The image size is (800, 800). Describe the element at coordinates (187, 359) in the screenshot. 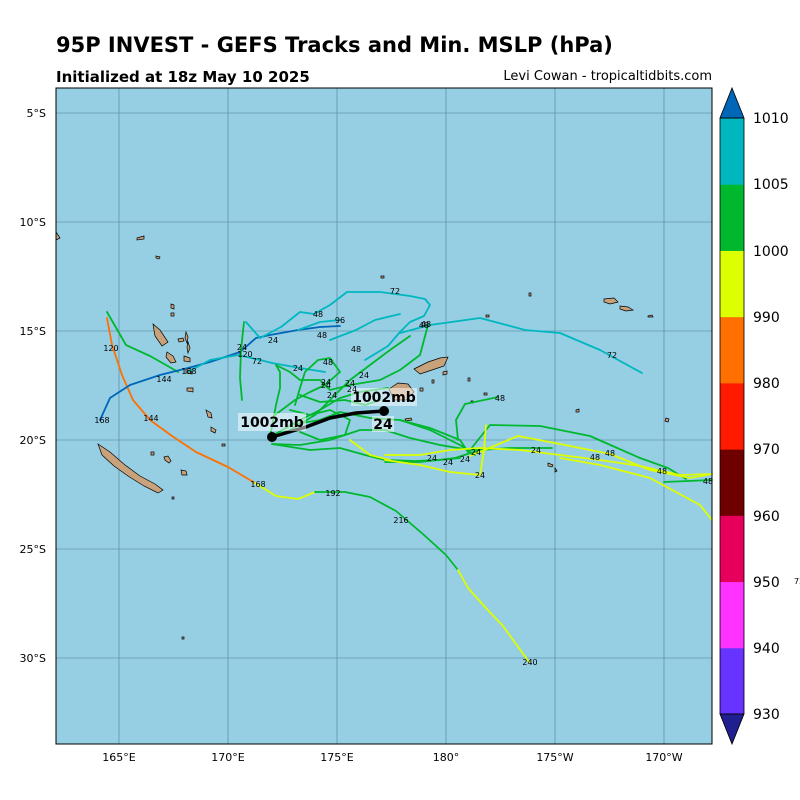

I see `vanuatu-efate` at that location.